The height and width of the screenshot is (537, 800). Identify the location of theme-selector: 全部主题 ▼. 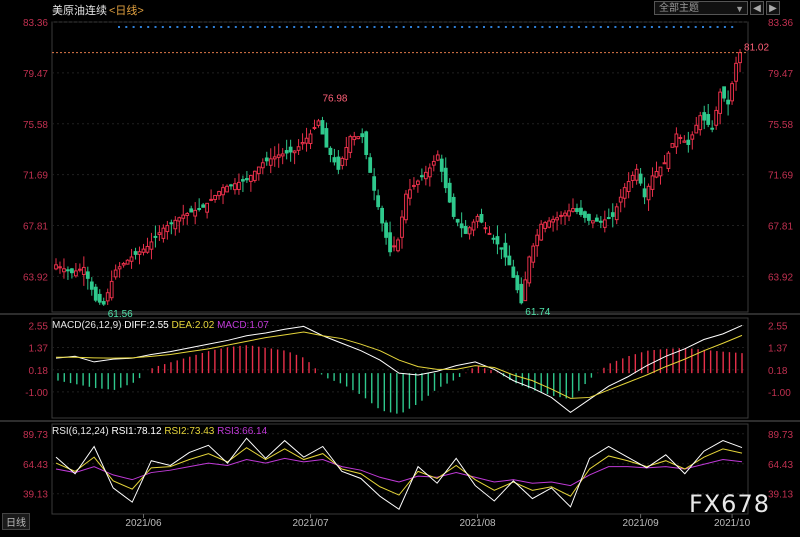
(701, 8).